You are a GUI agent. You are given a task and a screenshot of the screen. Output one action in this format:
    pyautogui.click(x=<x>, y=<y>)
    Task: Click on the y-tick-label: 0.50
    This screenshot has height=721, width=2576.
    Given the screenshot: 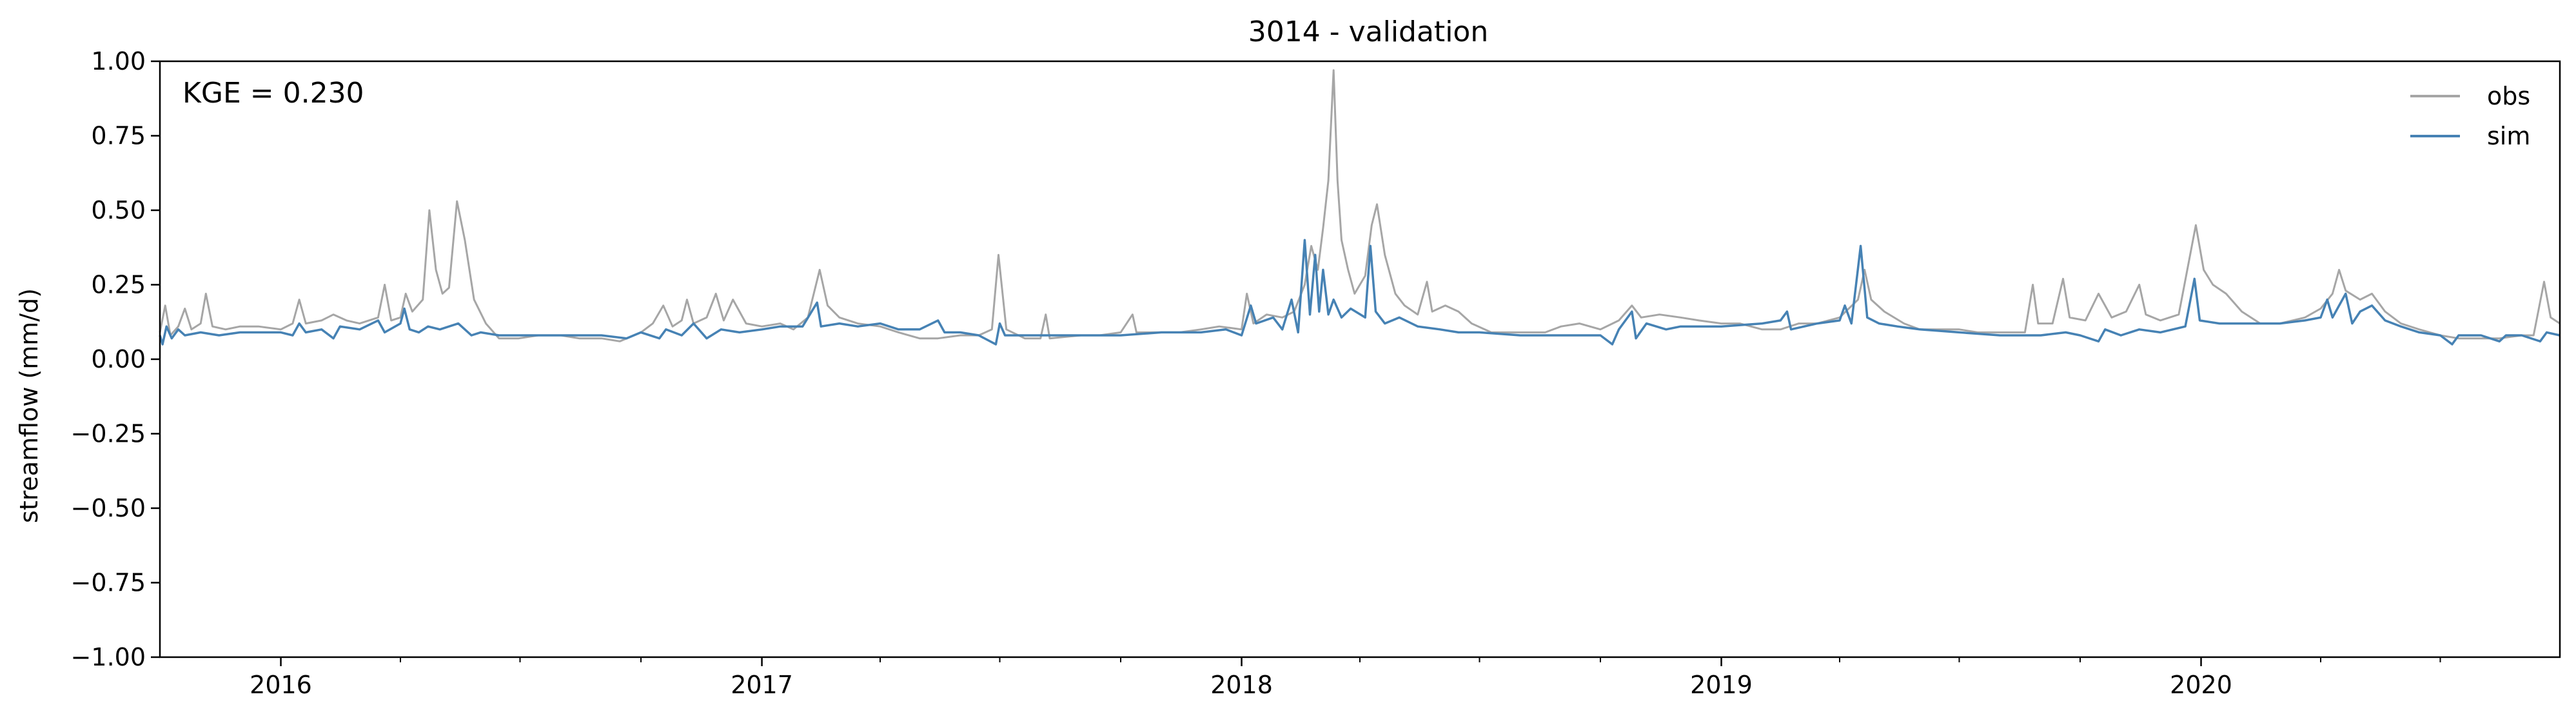 What is the action you would take?
    pyautogui.click(x=118, y=210)
    